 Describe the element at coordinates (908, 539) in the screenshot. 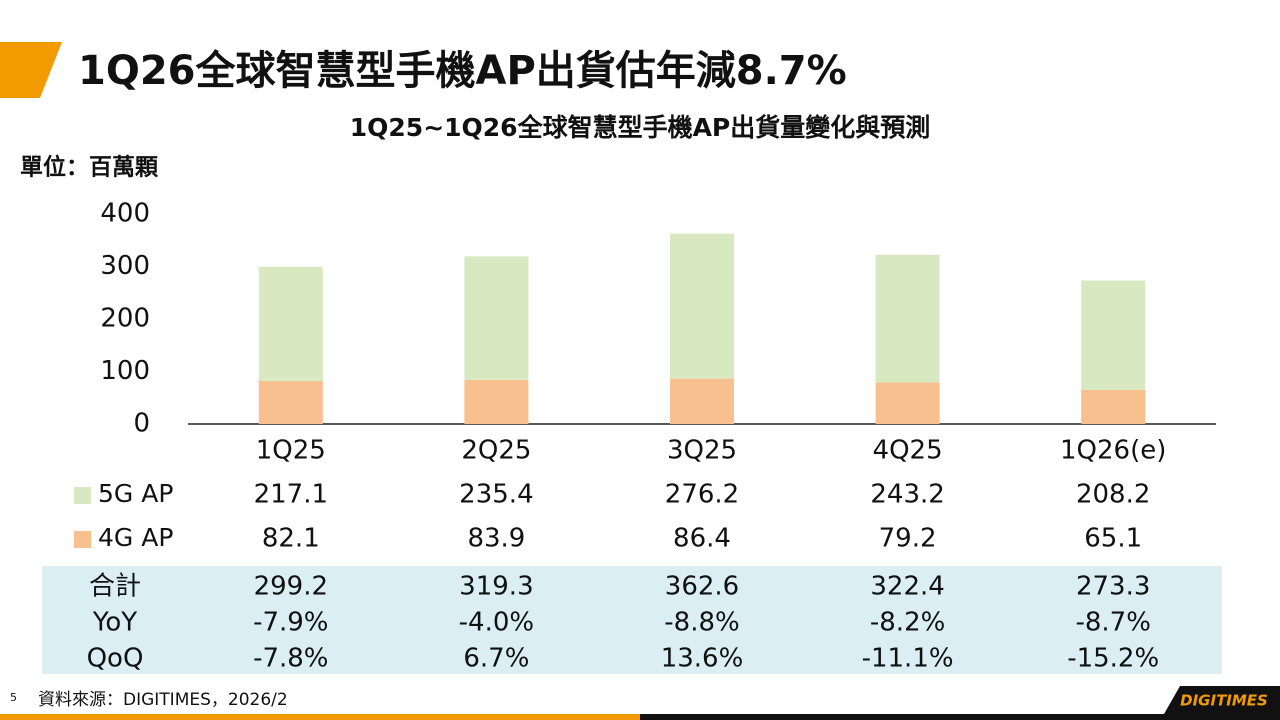

I see `data-label: 79.2` at that location.